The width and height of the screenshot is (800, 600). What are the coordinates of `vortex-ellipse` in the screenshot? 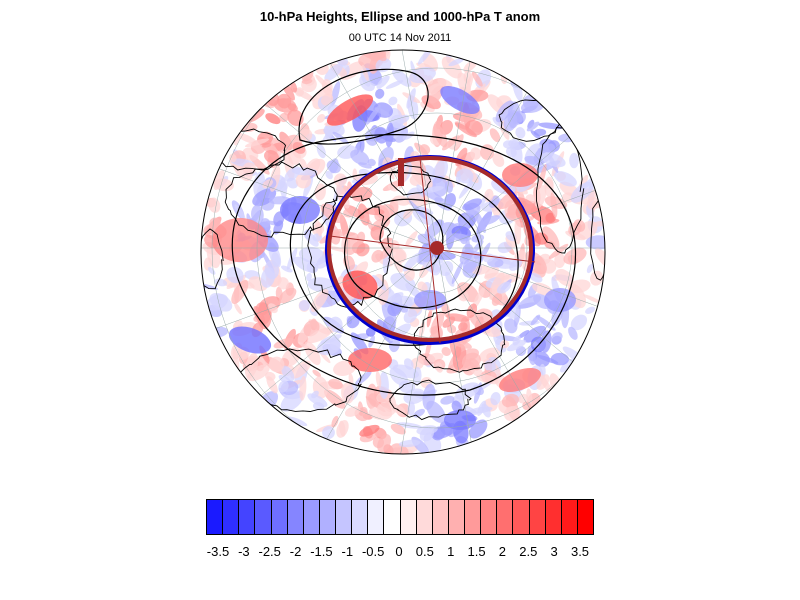 It's located at (430, 250).